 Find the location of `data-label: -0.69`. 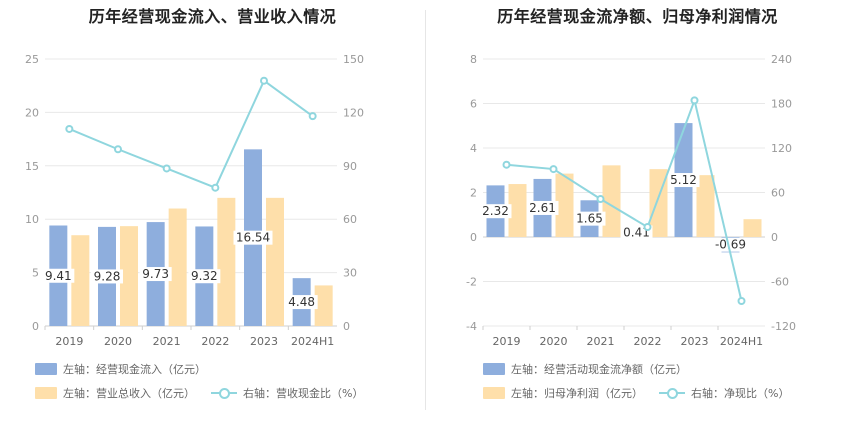

data-label: -0.69 is located at coordinates (730, 245).